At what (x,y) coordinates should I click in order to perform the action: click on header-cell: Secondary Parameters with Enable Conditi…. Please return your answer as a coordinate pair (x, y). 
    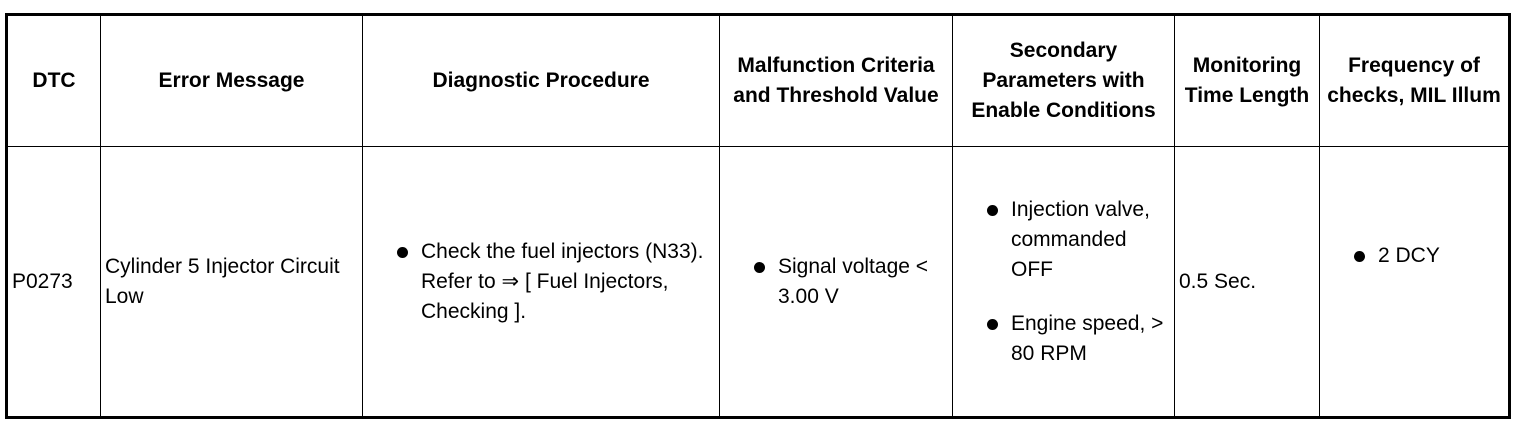
    Looking at the image, I should click on (1063, 80).